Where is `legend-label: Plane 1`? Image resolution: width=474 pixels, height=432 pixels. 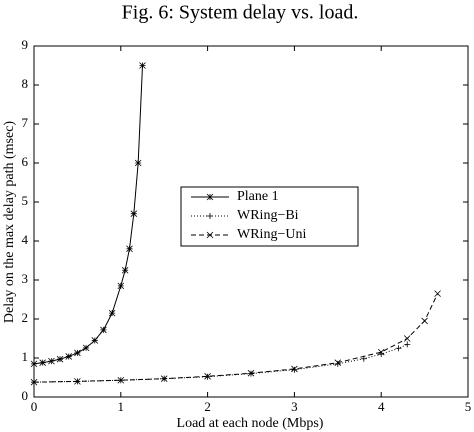
legend-label: Plane 1 is located at coordinates (258, 196).